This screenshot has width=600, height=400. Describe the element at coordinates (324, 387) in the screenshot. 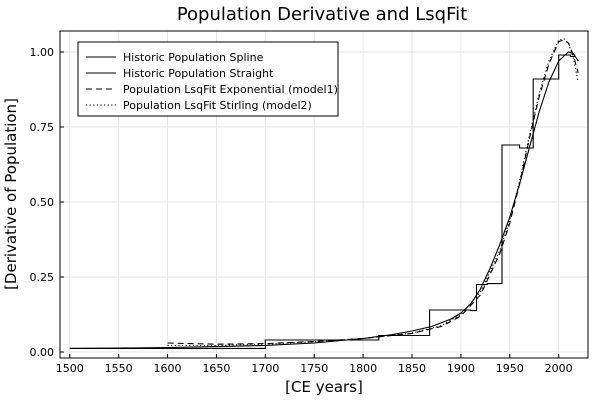

I see `x-axis-label: [CE years]` at that location.